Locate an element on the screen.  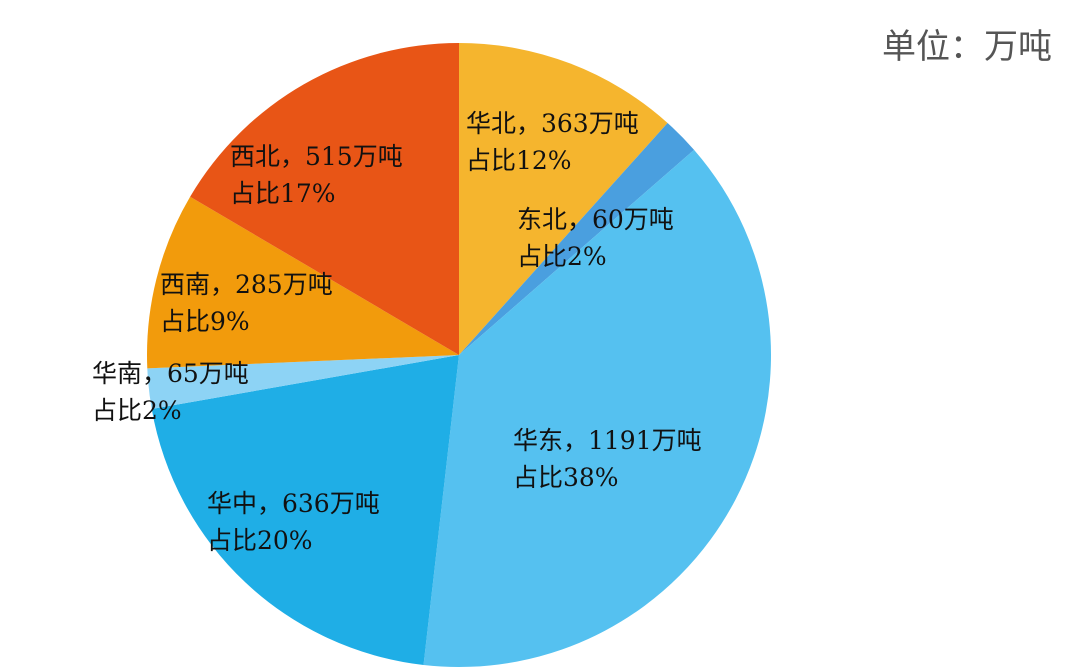
value-label: 华东，1191万吨 is located at coordinates (607, 440).